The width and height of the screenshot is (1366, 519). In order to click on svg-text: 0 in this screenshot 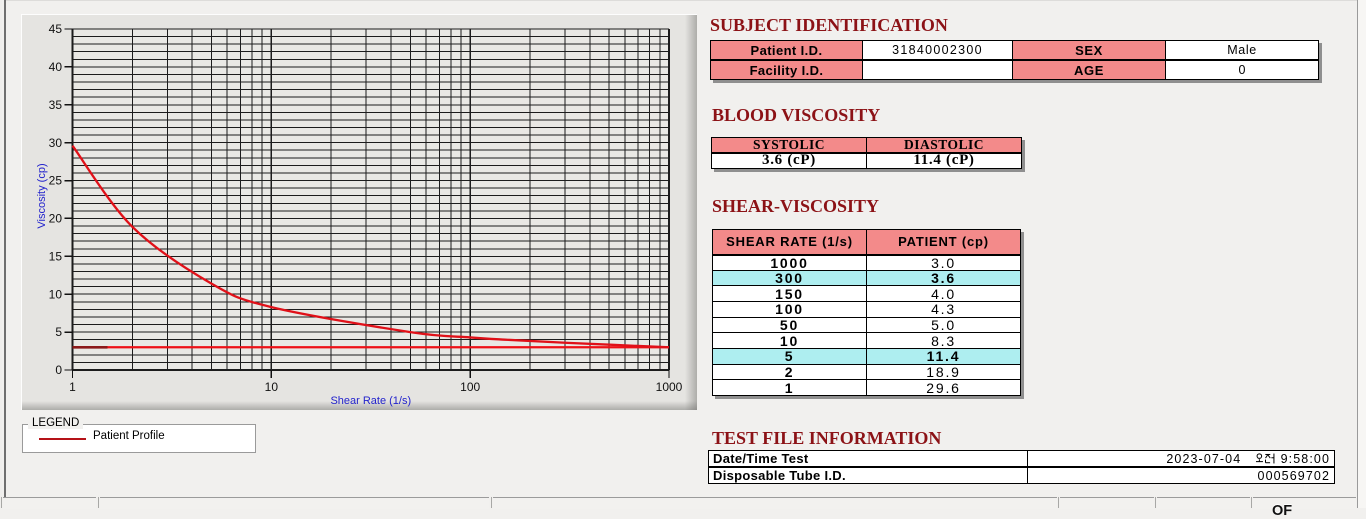, I will do `click(58, 370)`.